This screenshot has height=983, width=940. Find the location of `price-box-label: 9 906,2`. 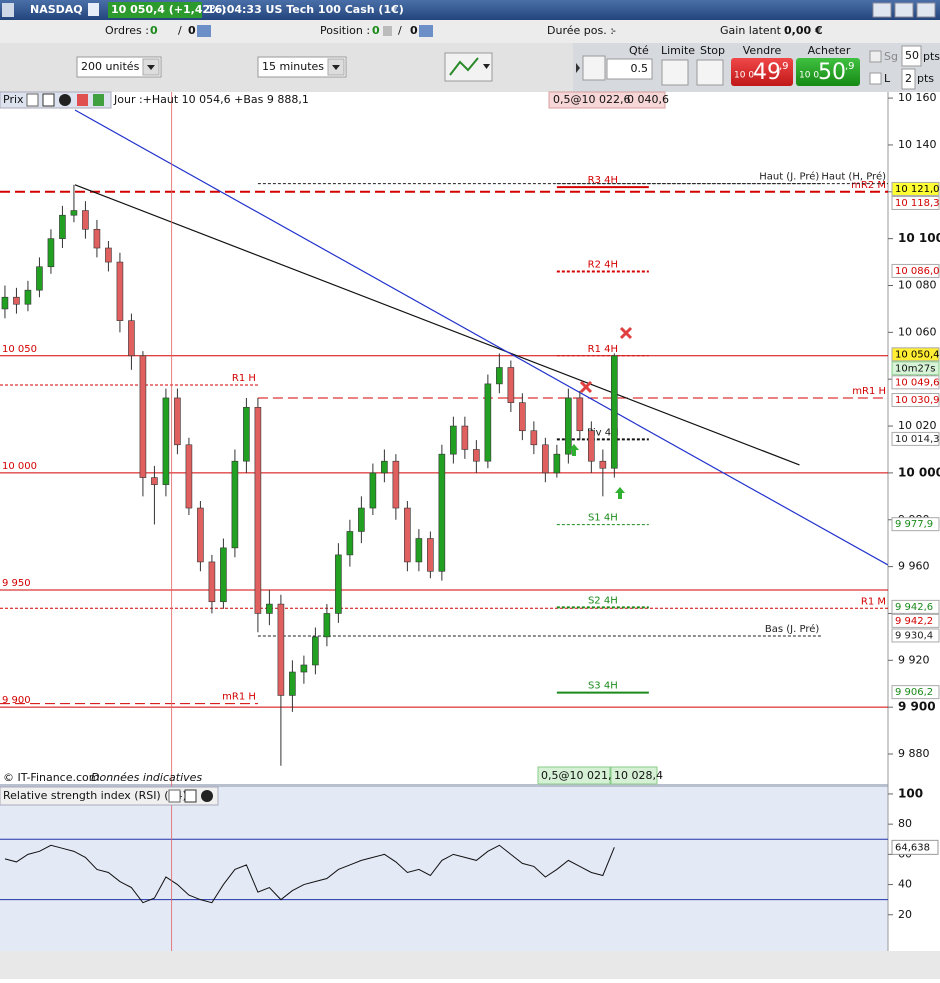

price-box-label: 9 906,2 is located at coordinates (914, 692).